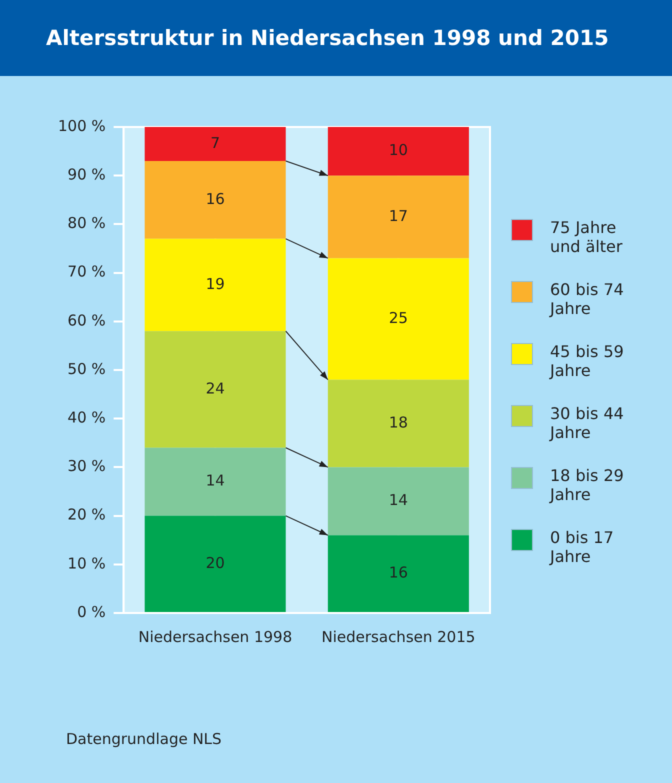 The height and width of the screenshot is (783, 672). I want to click on y-tick-label: 100 %, so click(82, 125).